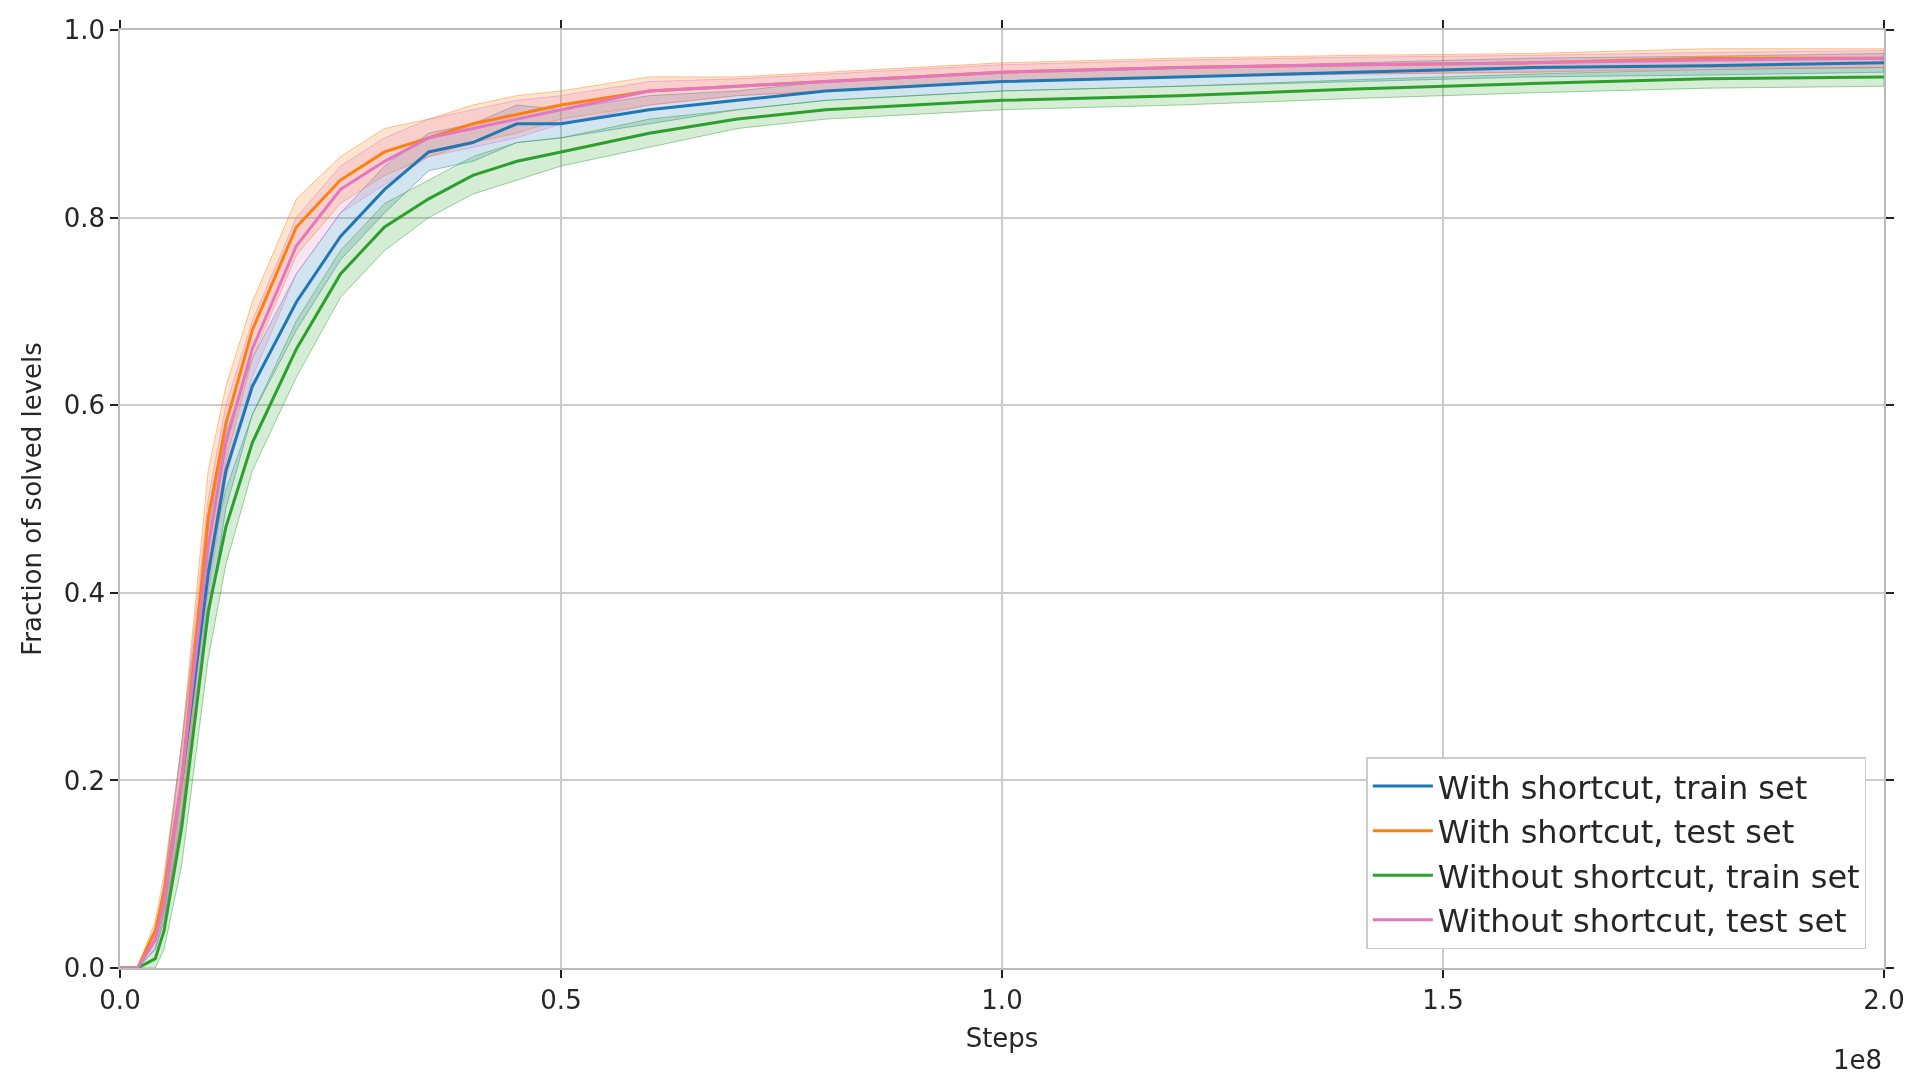  What do you see at coordinates (84, 30) in the screenshot?
I see `y-tick-label: 1.0` at bounding box center [84, 30].